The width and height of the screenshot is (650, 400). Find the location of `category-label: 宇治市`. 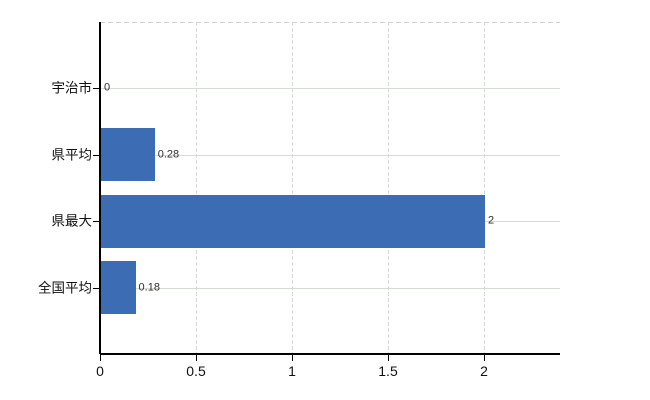

category-label: 宇治市 is located at coordinates (72, 88).